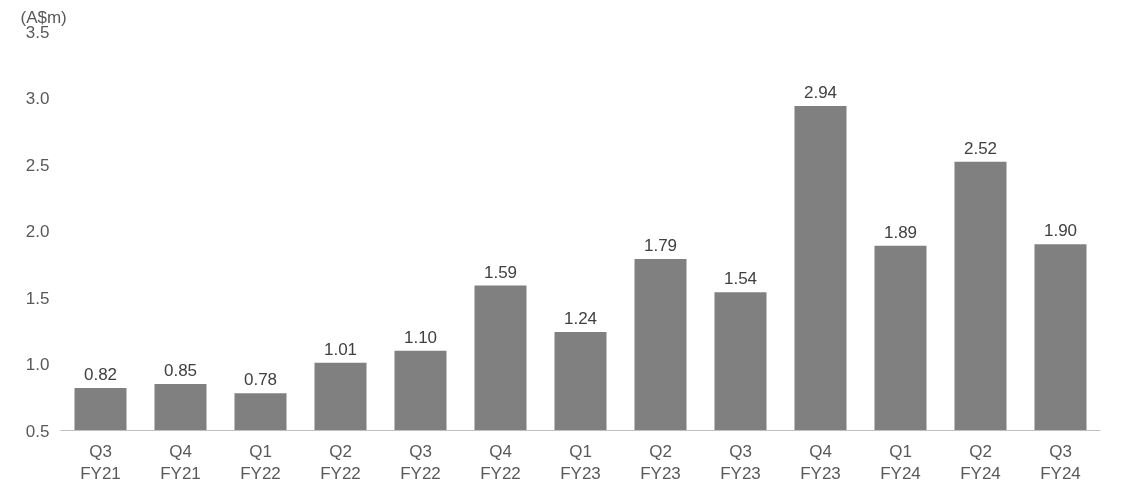 The image size is (1140, 496). Describe the element at coordinates (580, 462) in the screenshot. I see `x-tick-label: Q1 FY23` at that location.